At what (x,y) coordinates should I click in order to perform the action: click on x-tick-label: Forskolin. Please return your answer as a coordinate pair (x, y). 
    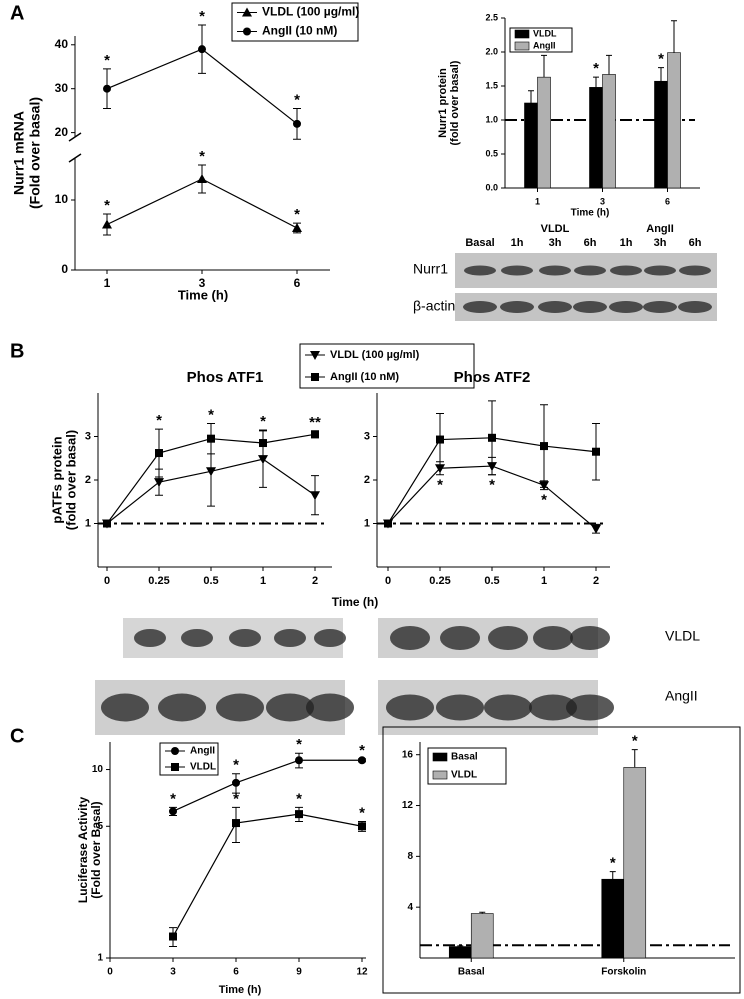
    Looking at the image, I should click on (623, 972).